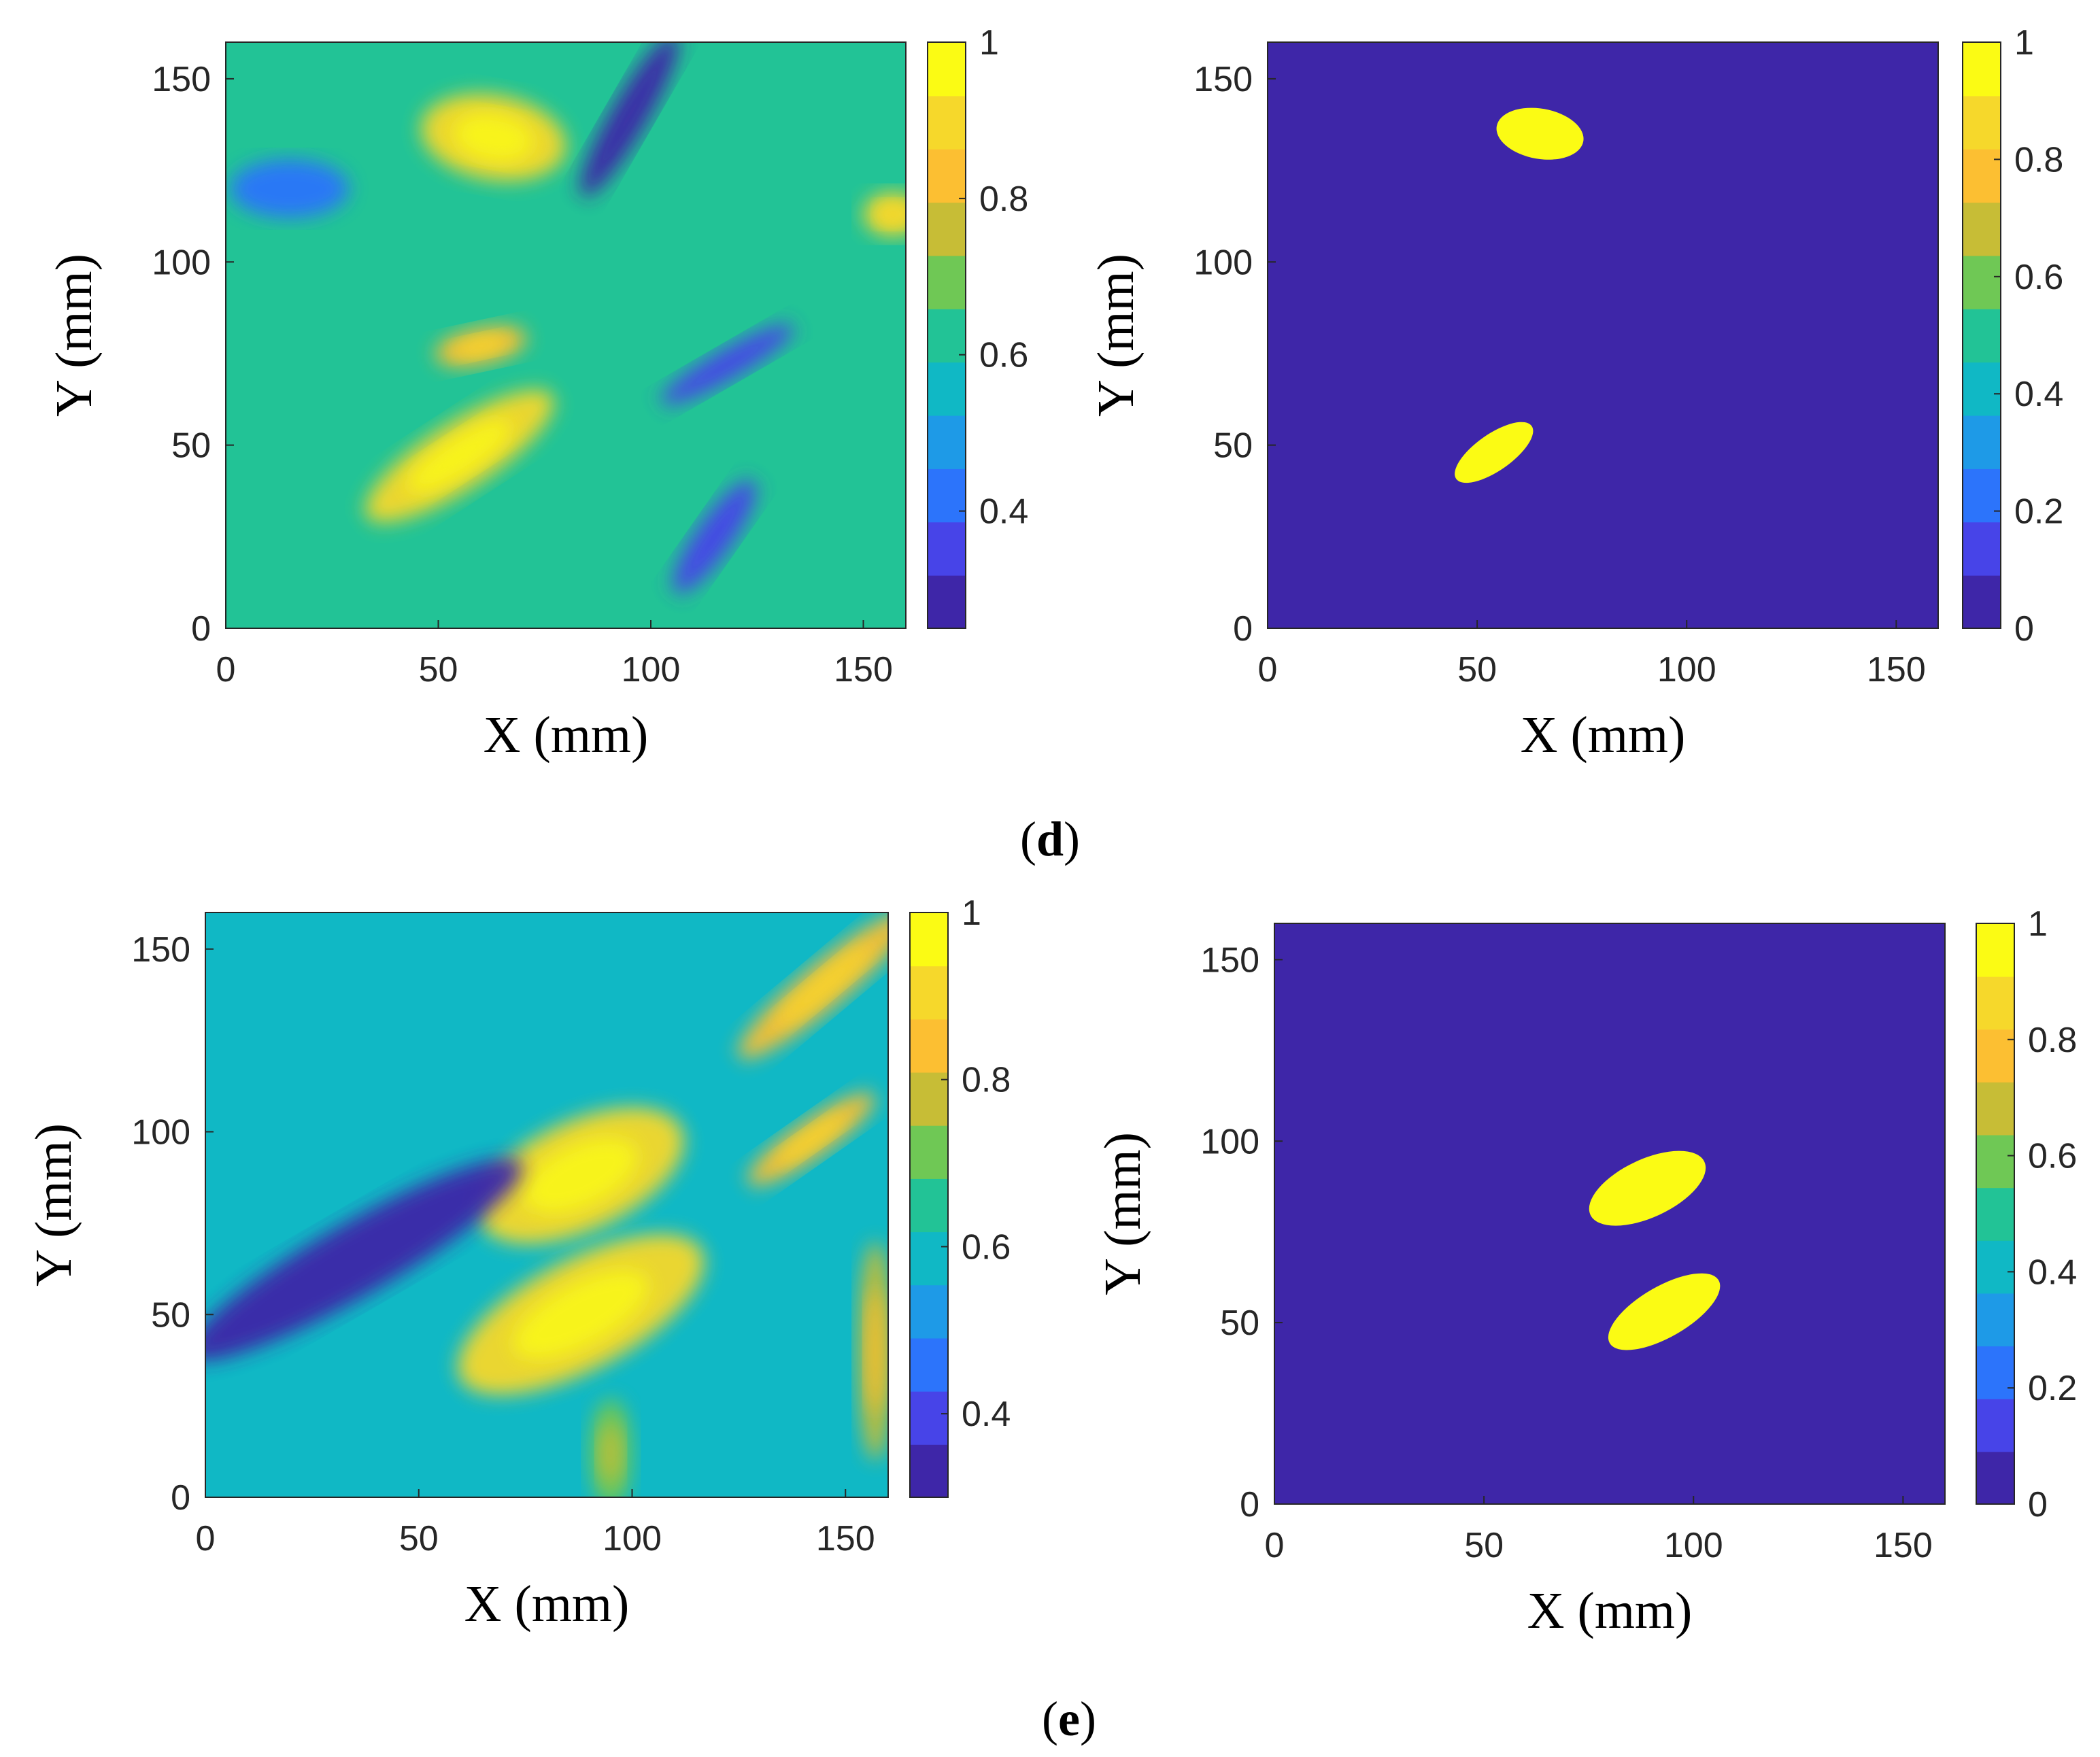  I want to click on colorbar-tick-label: 0, so click(2024, 629).